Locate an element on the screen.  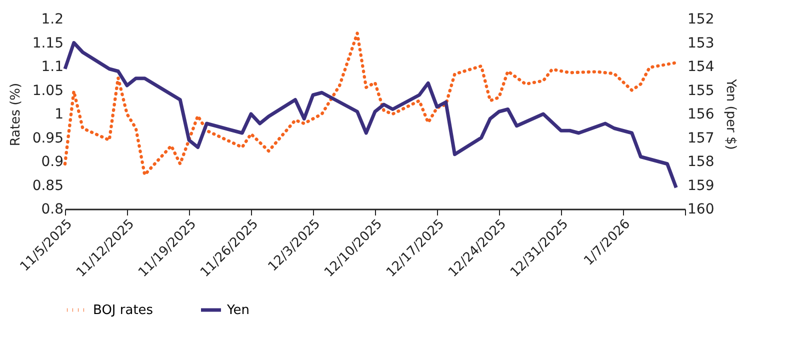
legend-label: Yen is located at coordinates (238, 310).